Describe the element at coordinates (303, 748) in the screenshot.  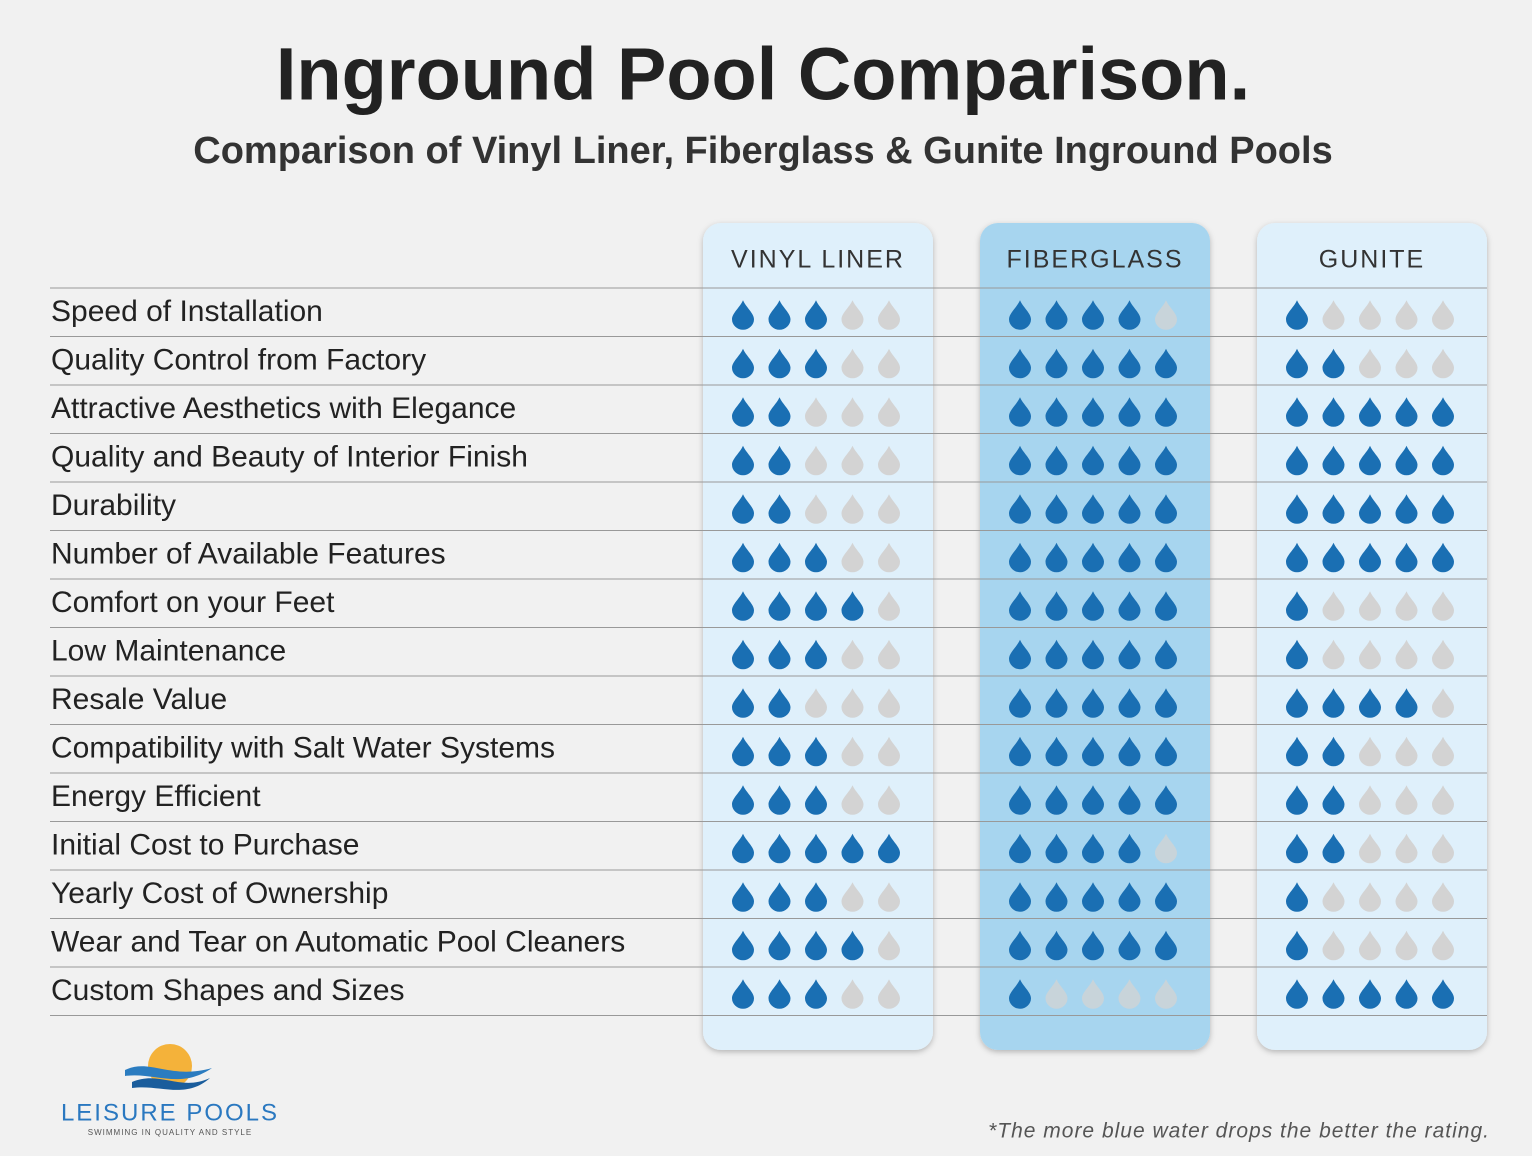
I see `row-label: Compatibility with Salt Water Systems` at that location.